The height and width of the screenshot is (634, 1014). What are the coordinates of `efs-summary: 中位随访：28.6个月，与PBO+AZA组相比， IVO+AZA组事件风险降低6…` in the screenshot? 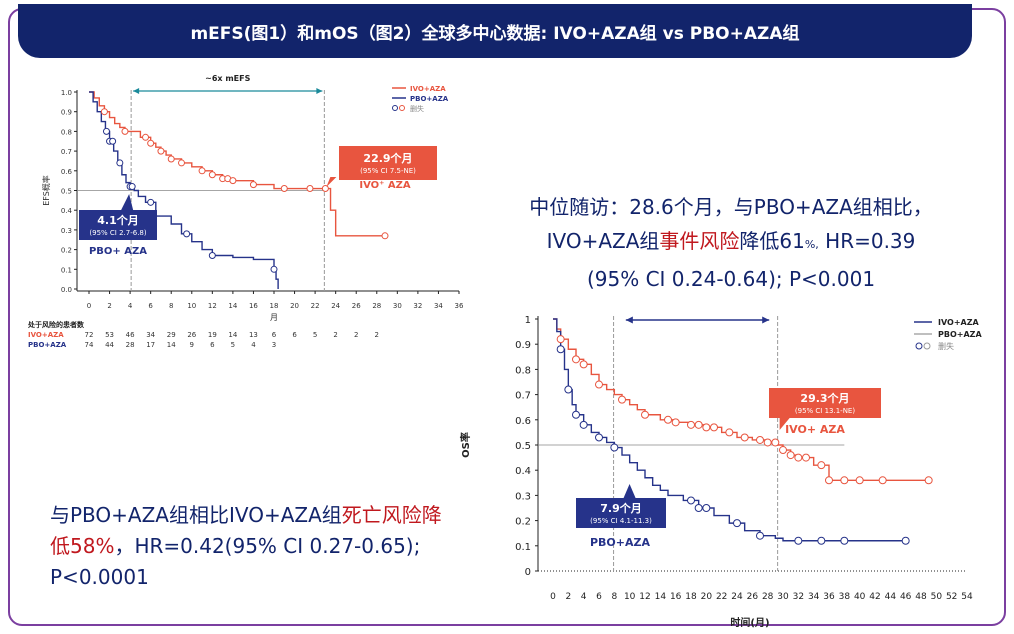 It's located at (731, 243).